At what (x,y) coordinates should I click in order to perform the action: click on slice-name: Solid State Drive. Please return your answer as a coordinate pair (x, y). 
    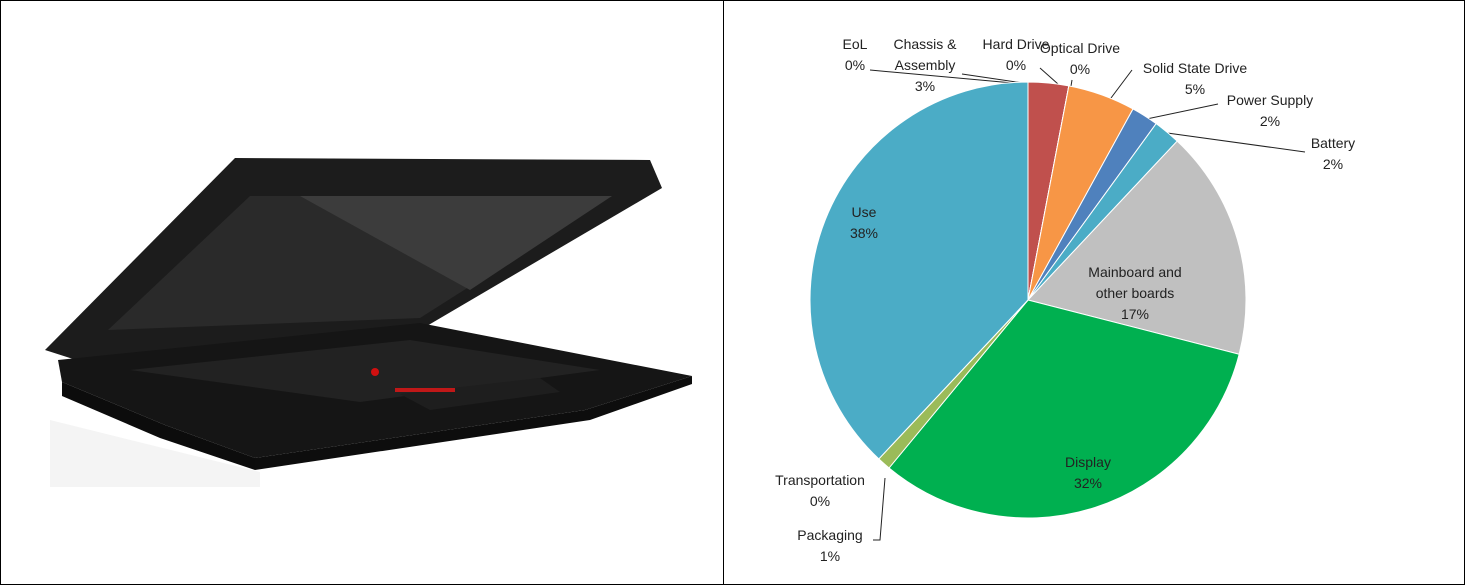
    Looking at the image, I should click on (1195, 68).